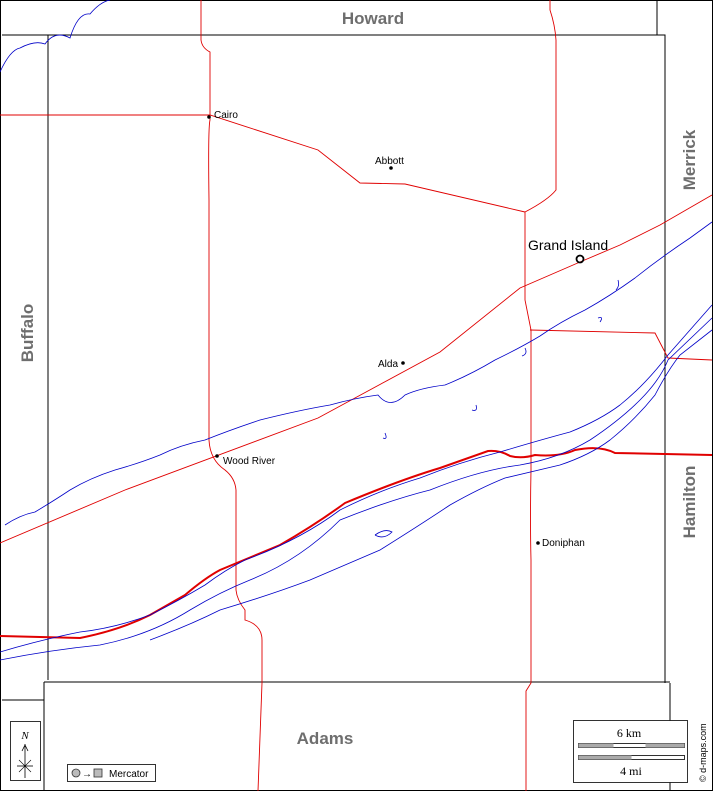 This screenshot has height=791, width=713. I want to click on place-grand-island: Grand Island, so click(568, 245).